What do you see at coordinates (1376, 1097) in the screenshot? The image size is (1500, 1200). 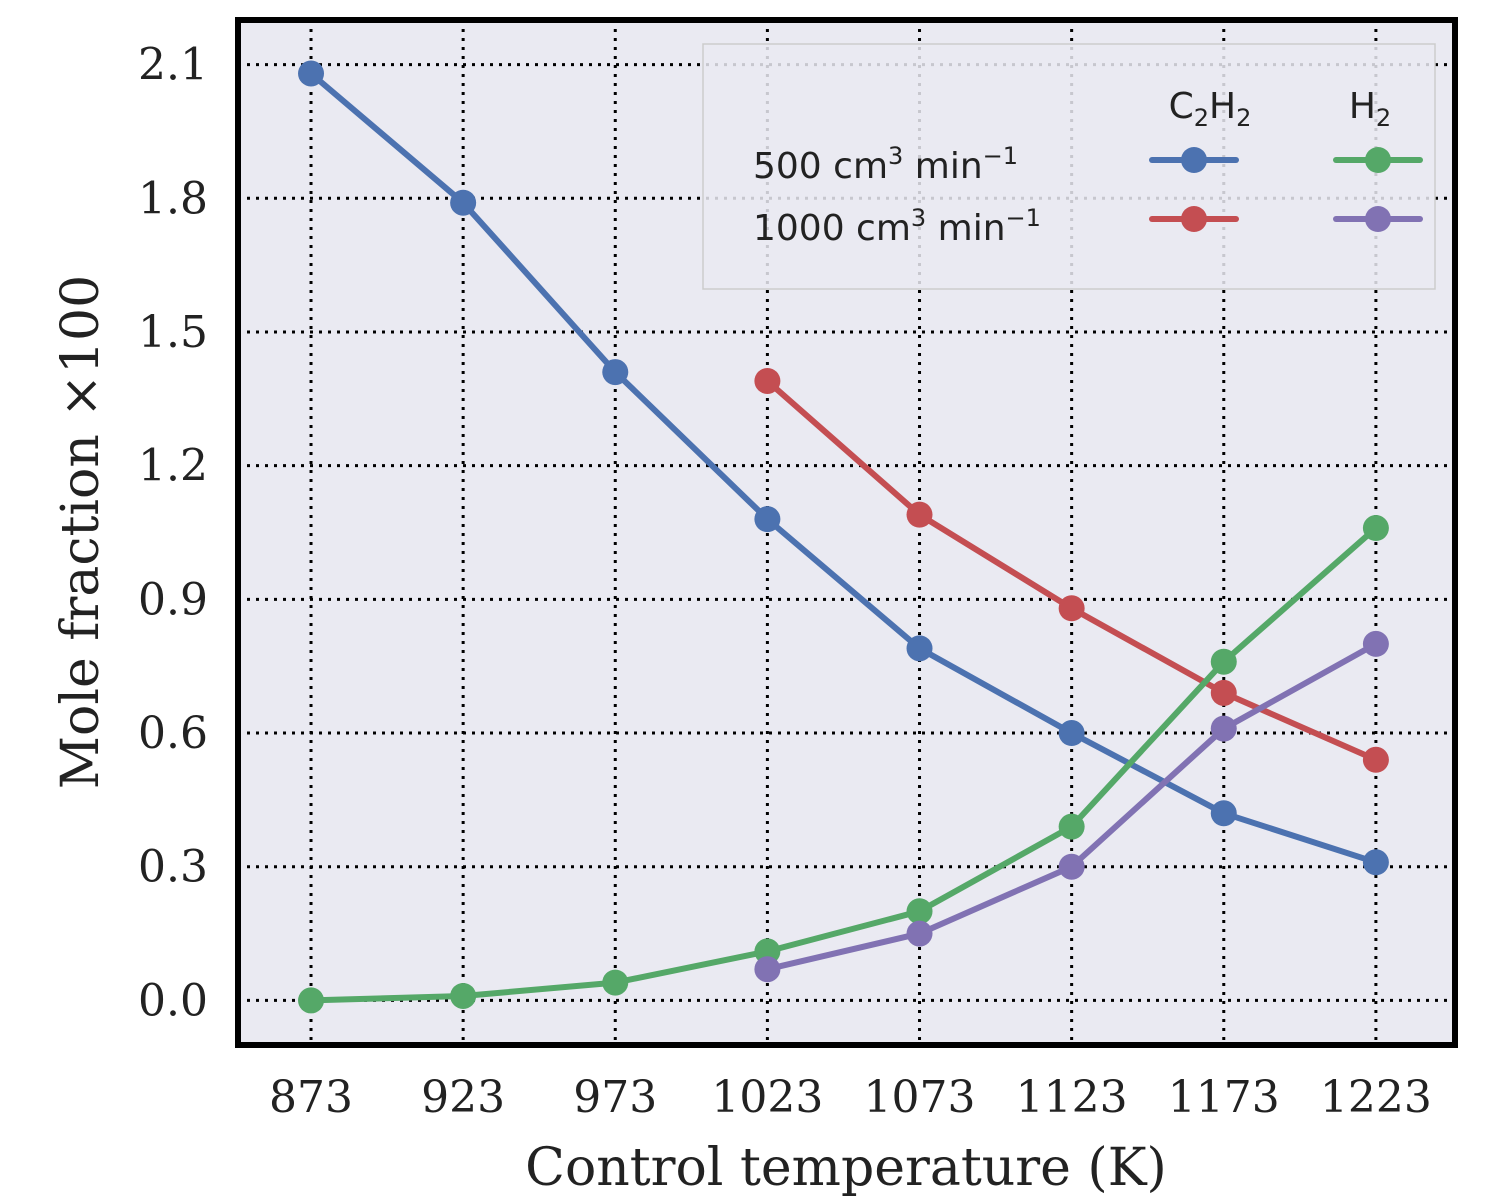 I see `x-tick-label: 1223` at bounding box center [1376, 1097].